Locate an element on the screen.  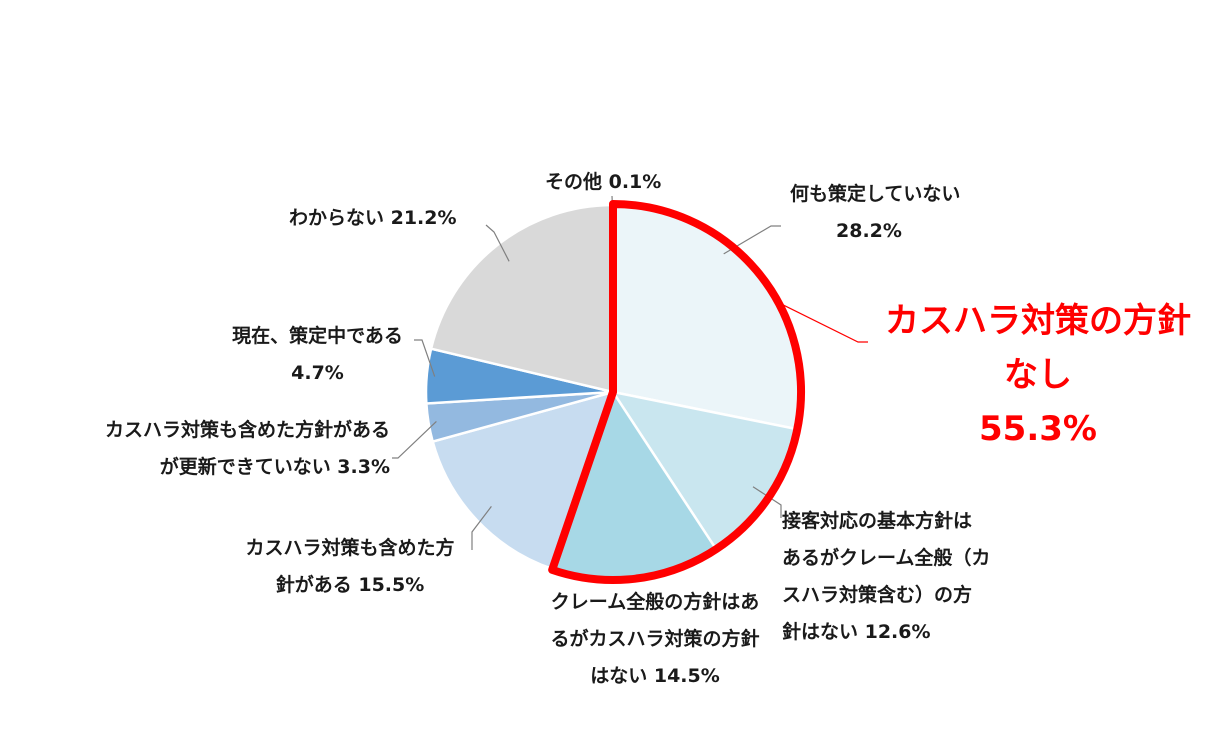
slice-label-other: その他 0.1% is located at coordinates (603, 182).